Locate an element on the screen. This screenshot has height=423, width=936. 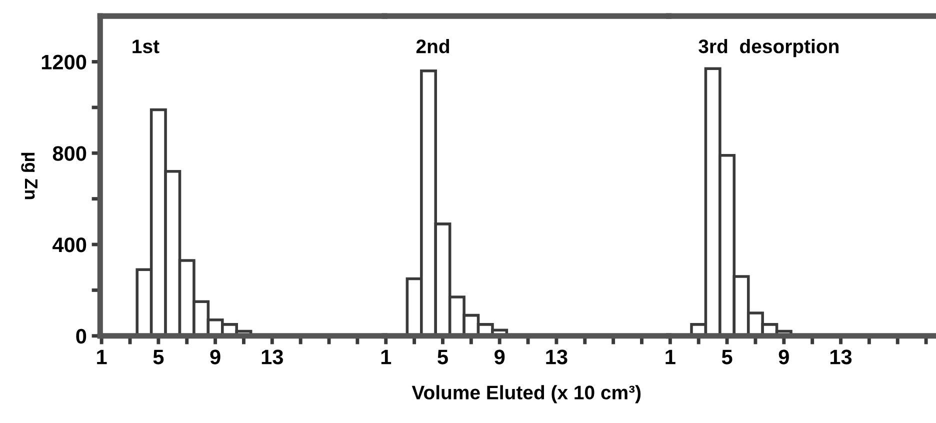
annotation: 3rd desorption is located at coordinates (768, 48).